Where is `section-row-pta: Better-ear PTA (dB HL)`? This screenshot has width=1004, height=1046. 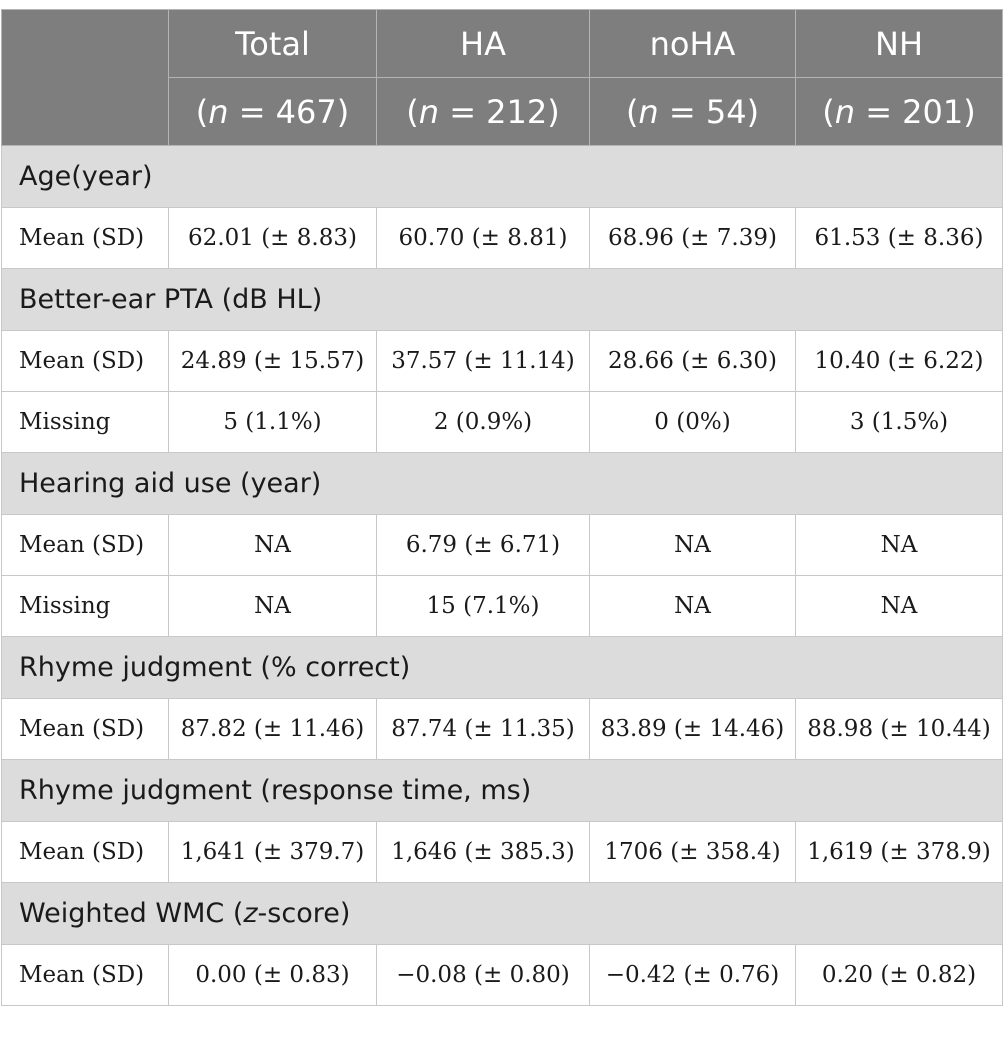
section-row-pta: Better-ear PTA (dB HL) is located at coordinates (502, 299).